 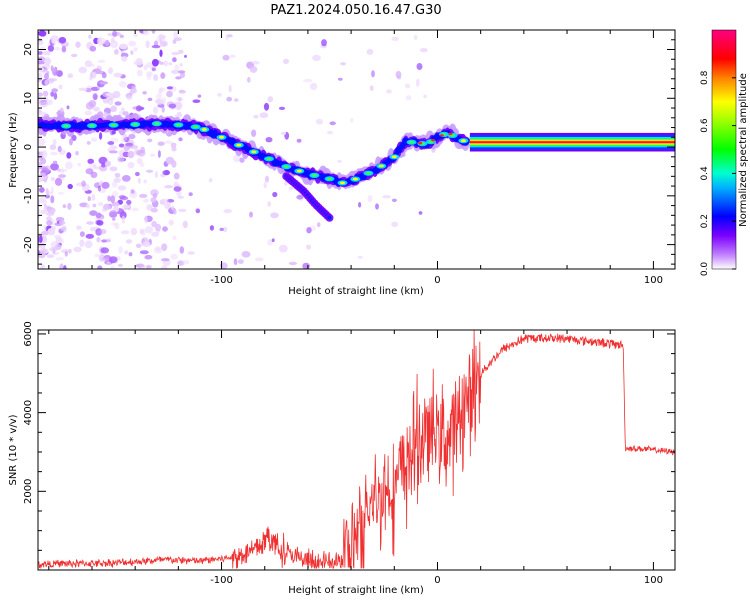 What do you see at coordinates (13, 449) in the screenshot?
I see `snr-ylabel: SNR (10 * v/v)` at bounding box center [13, 449].